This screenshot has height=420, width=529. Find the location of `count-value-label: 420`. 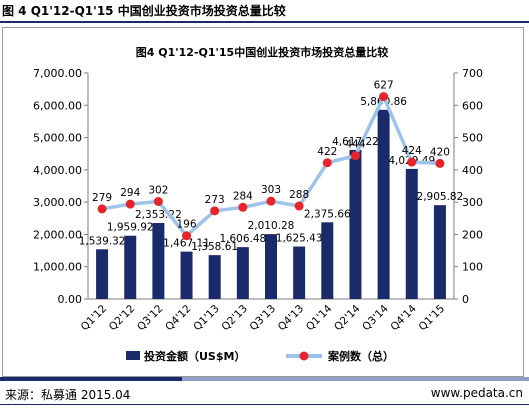

count-value-label: 420 is located at coordinates (440, 152).